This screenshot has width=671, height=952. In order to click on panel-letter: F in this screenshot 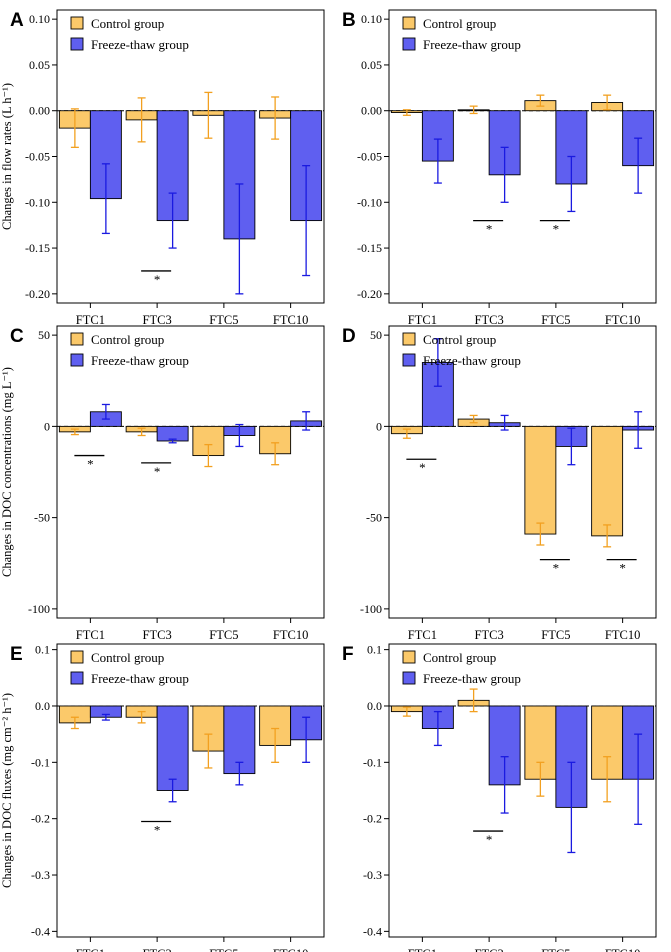, I will do `click(348, 654)`.